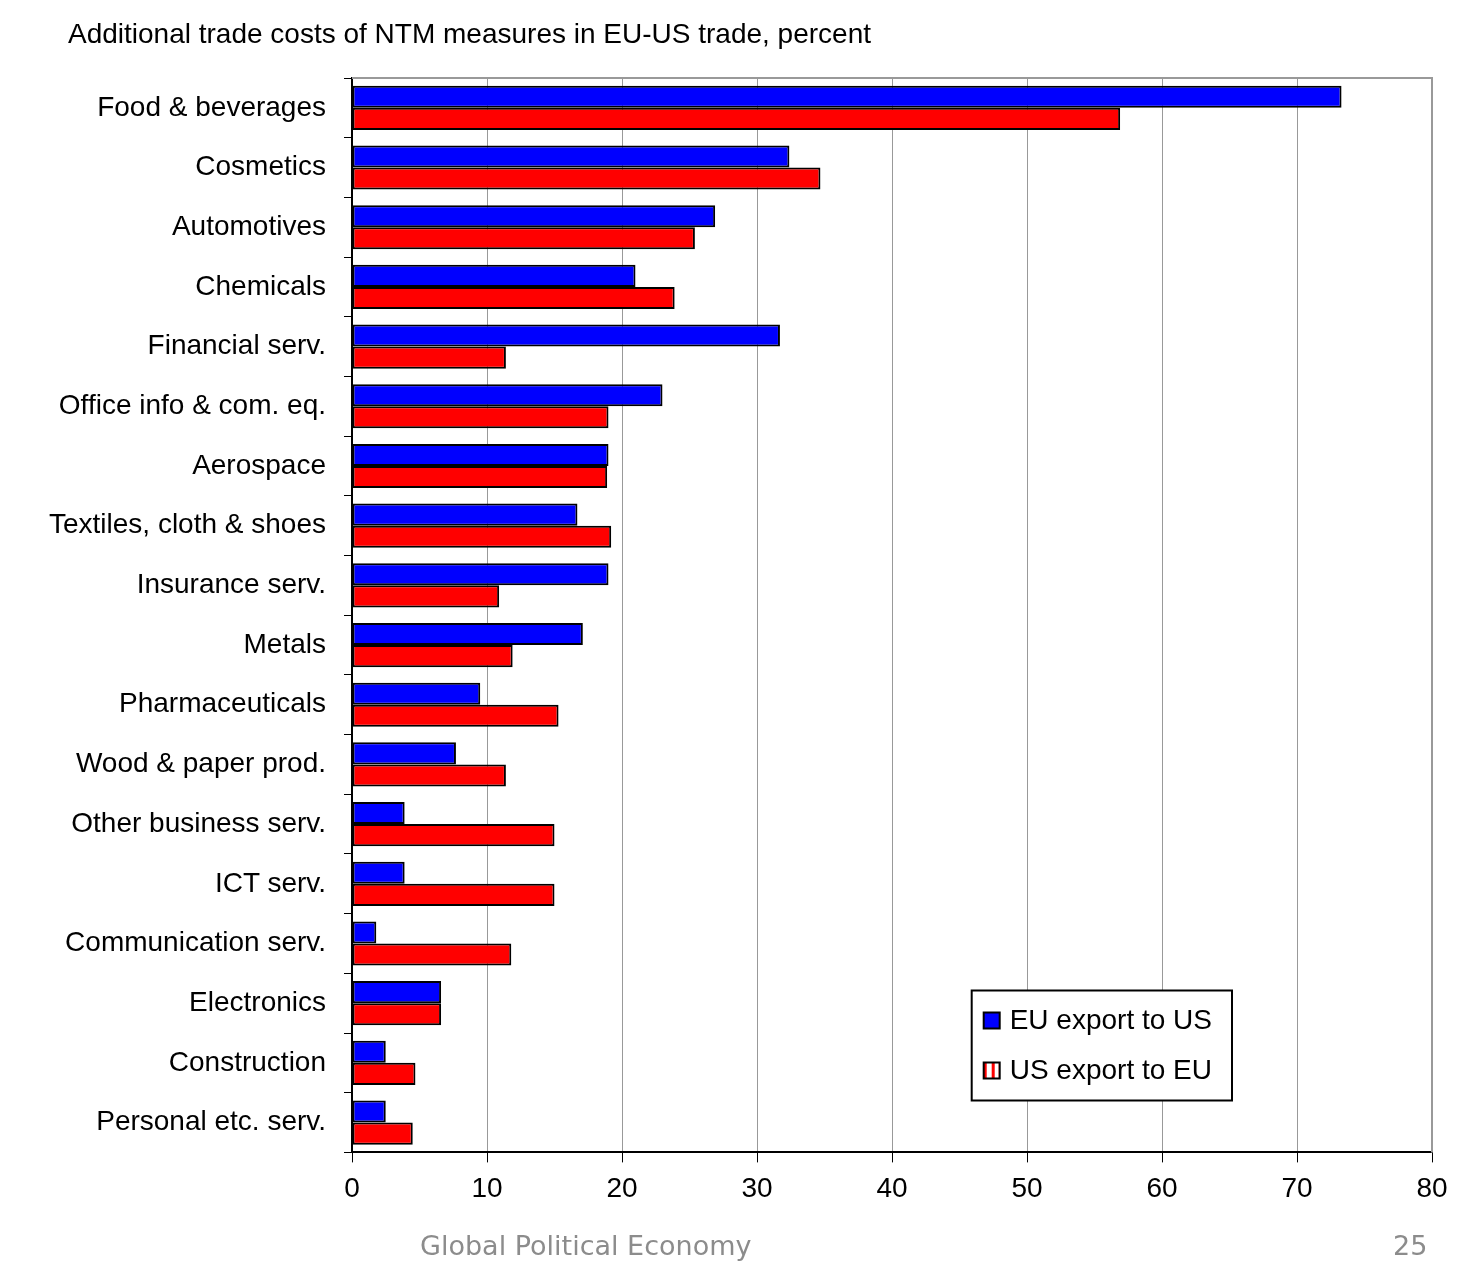 The image size is (1464, 1264). What do you see at coordinates (211, 1121) in the screenshot?
I see `y-tick-label: Personal etc. serv.` at bounding box center [211, 1121].